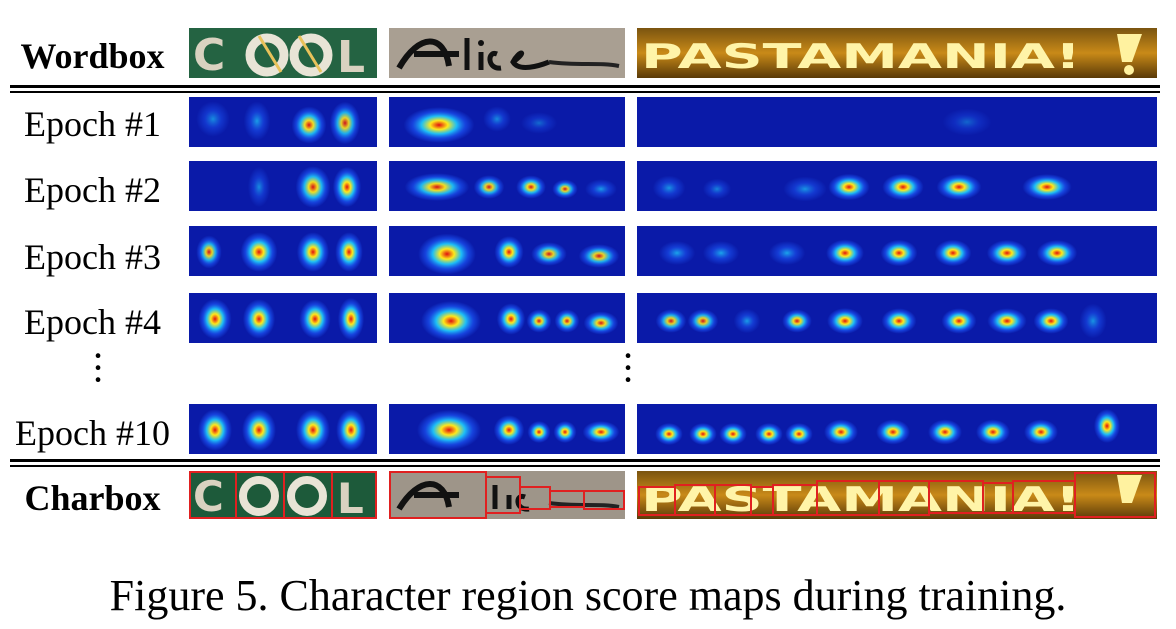 The image size is (1176, 629). Describe the element at coordinates (283, 495) in the screenshot. I see `charbox-image-cool: C L` at that location.